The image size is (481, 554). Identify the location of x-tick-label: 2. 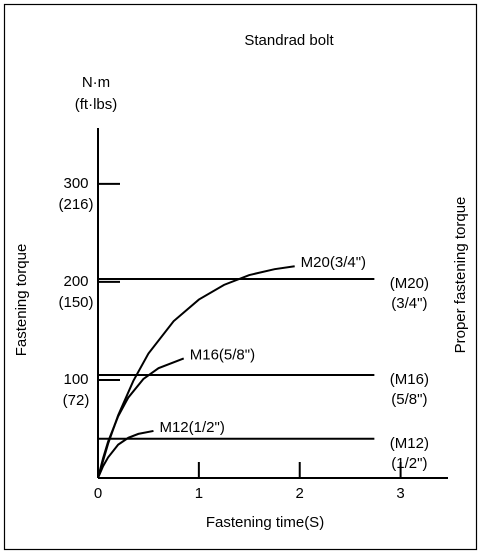
(300, 493).